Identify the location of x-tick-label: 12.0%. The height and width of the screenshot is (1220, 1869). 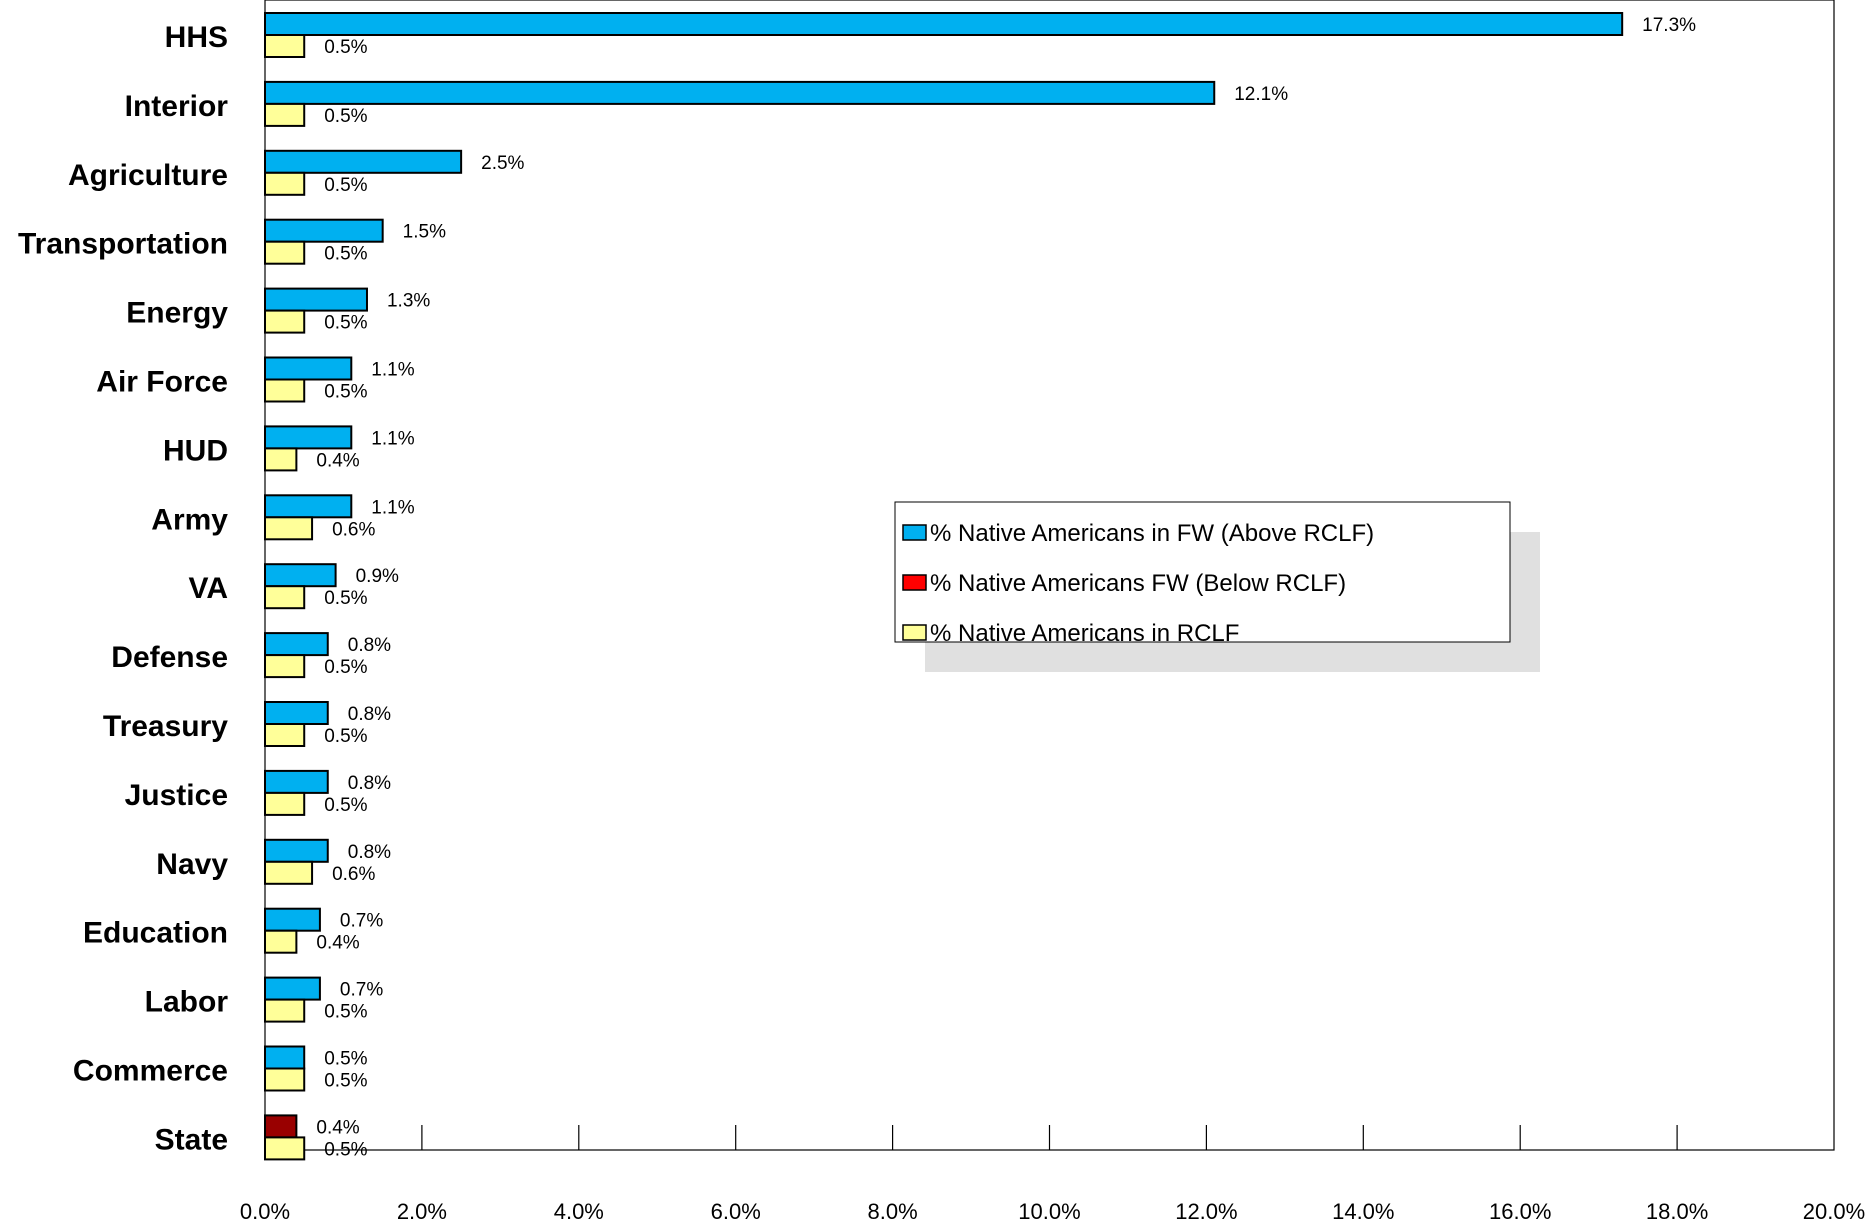
(1206, 1209).